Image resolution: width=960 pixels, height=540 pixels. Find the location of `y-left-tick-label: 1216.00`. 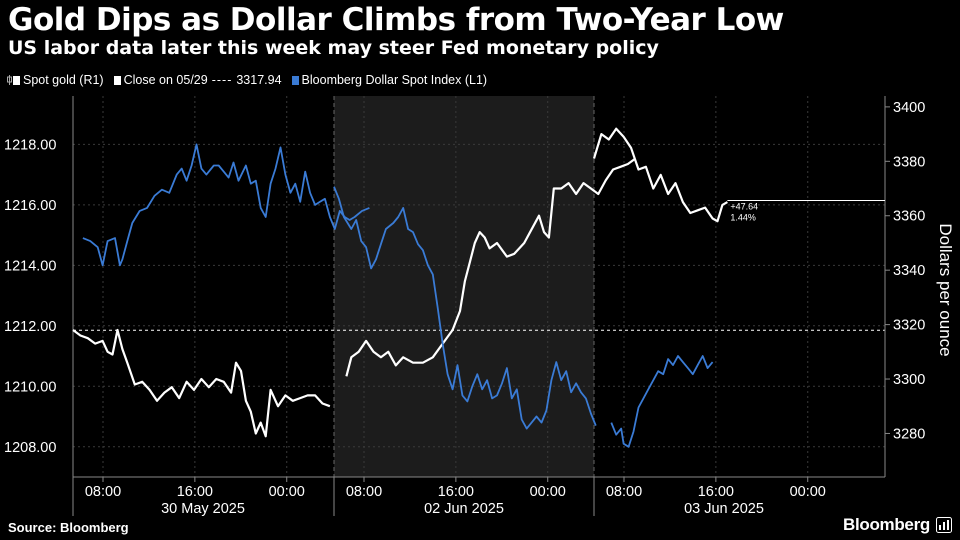

y-left-tick-label: 1216.00 is located at coordinates (30, 206).